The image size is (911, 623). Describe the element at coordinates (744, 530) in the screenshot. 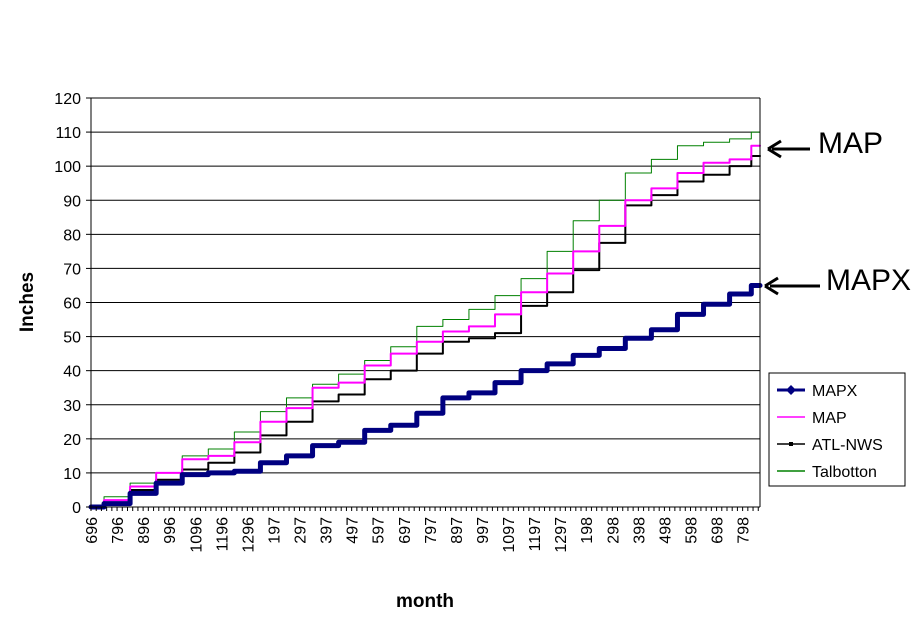

I see `x-tick-label: 798` at that location.